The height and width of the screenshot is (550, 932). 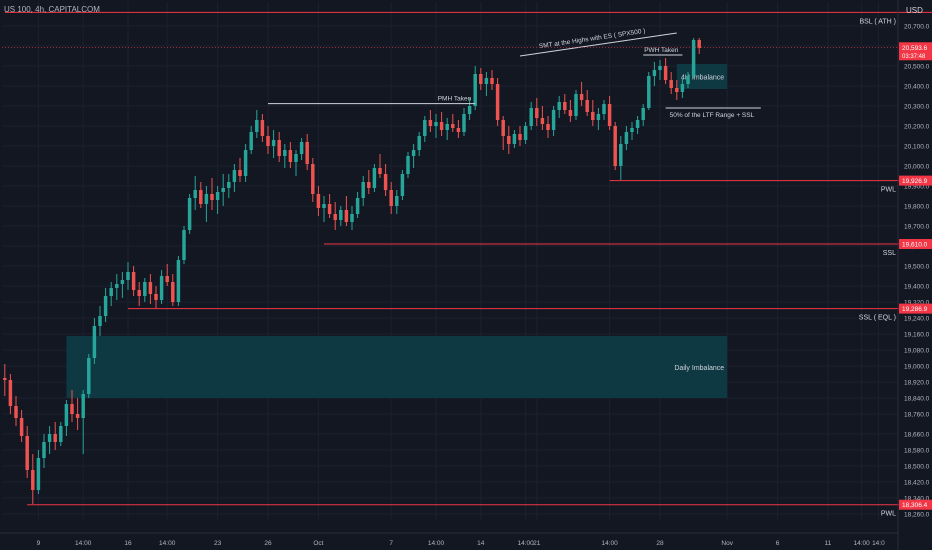 What do you see at coordinates (397, 367) in the screenshot?
I see `imbalance-zone` at bounding box center [397, 367].